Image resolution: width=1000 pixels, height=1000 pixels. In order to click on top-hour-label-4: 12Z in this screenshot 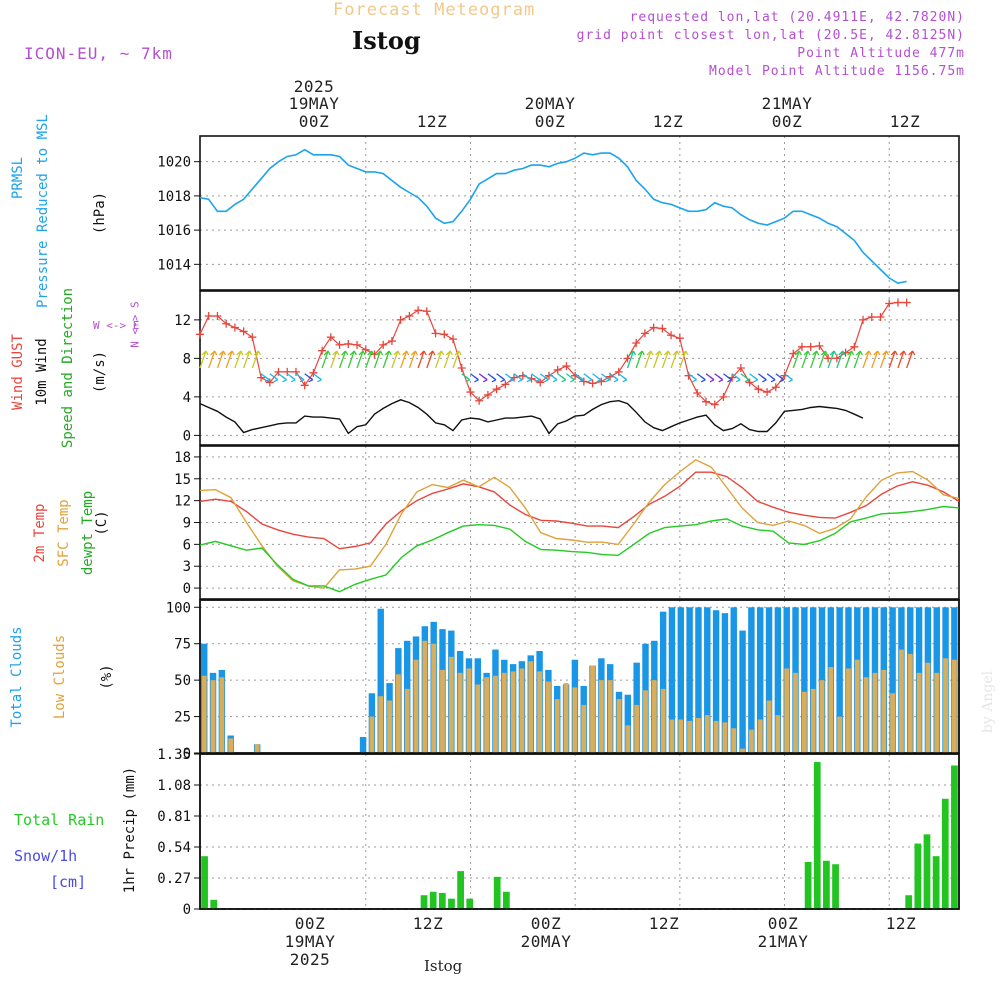, I will do `click(668, 121)`.